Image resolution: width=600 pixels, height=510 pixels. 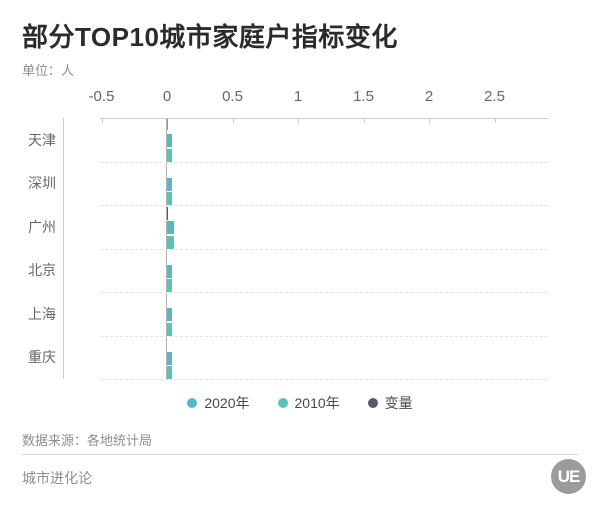 I want to click on legend-label: 变量, so click(x=398, y=403).